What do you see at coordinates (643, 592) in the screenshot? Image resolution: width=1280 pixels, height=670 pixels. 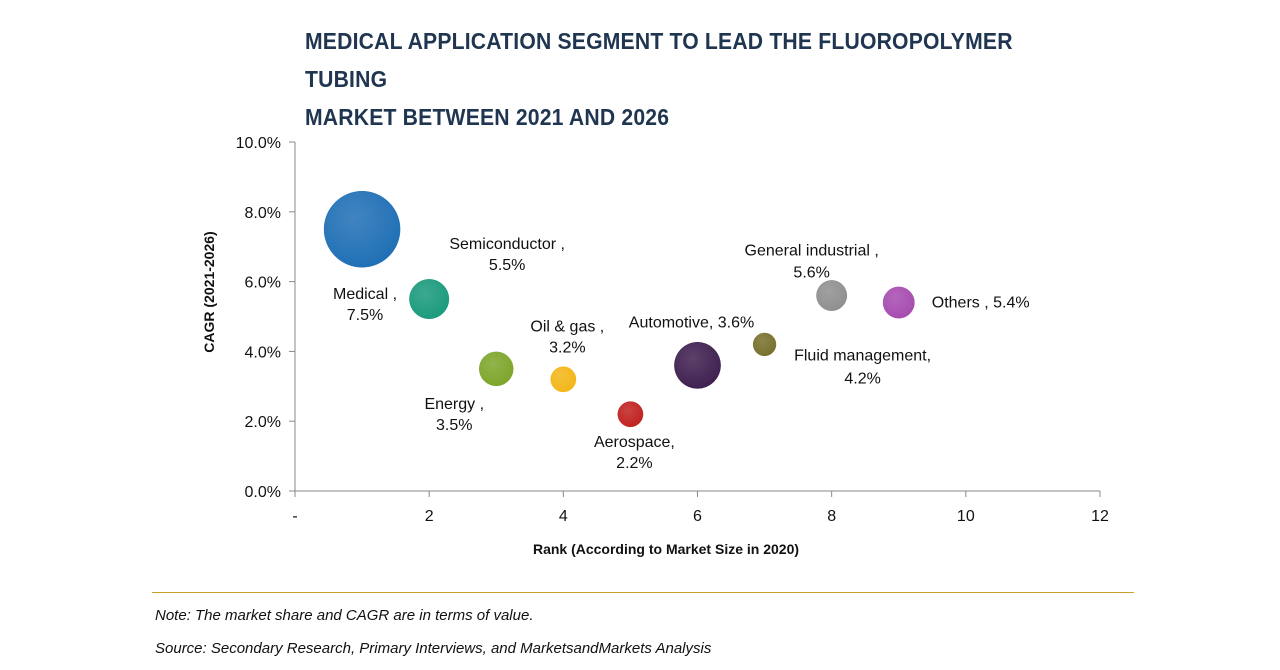 I see `footer-divider` at bounding box center [643, 592].